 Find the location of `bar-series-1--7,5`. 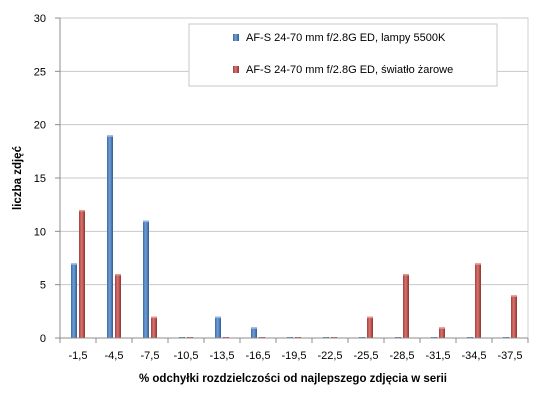

bar-series-1--7,5 is located at coordinates (146, 279).